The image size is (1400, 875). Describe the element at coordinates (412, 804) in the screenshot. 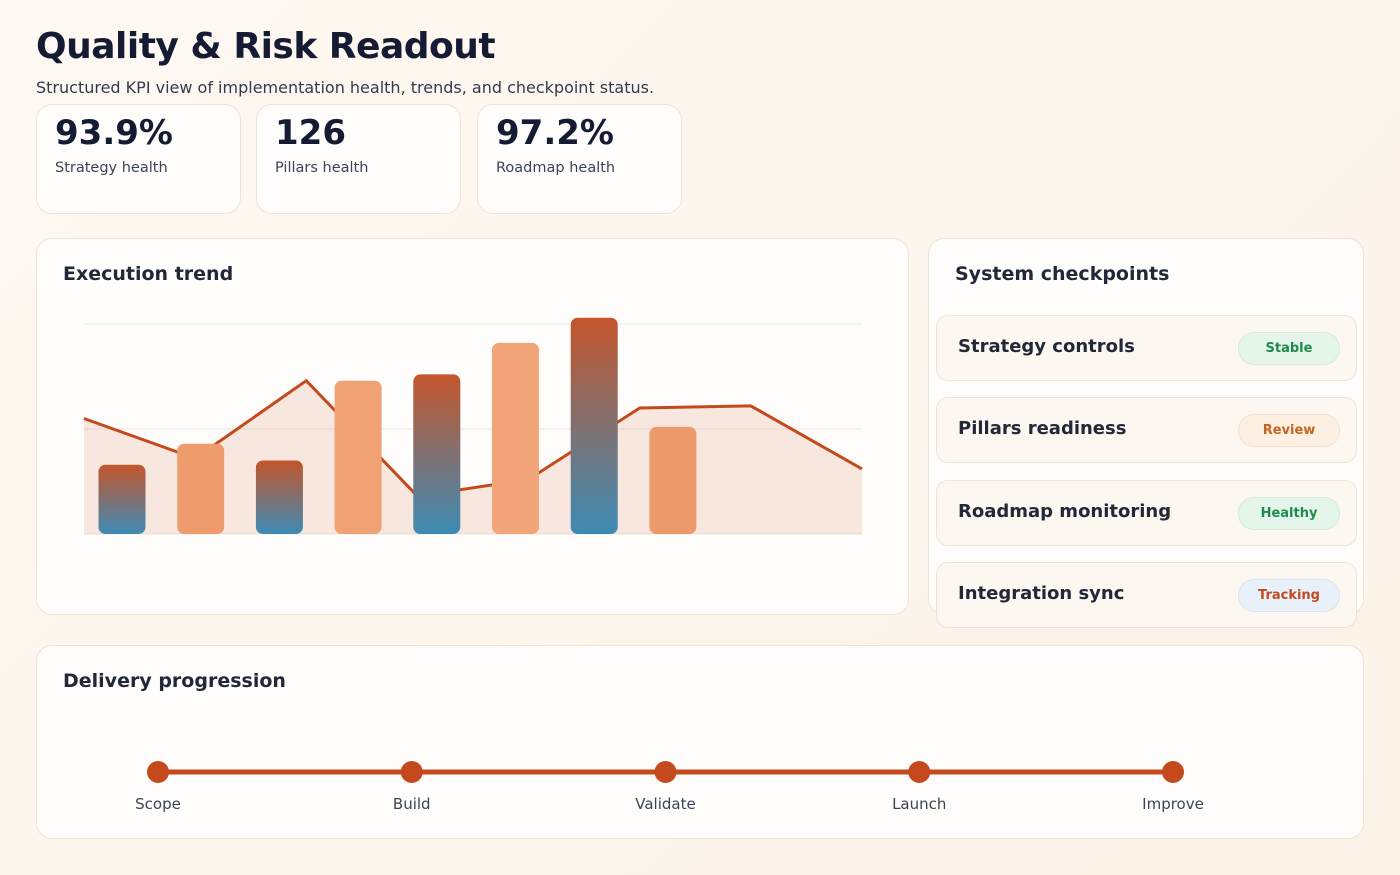

I see `step-label: Build` at that location.